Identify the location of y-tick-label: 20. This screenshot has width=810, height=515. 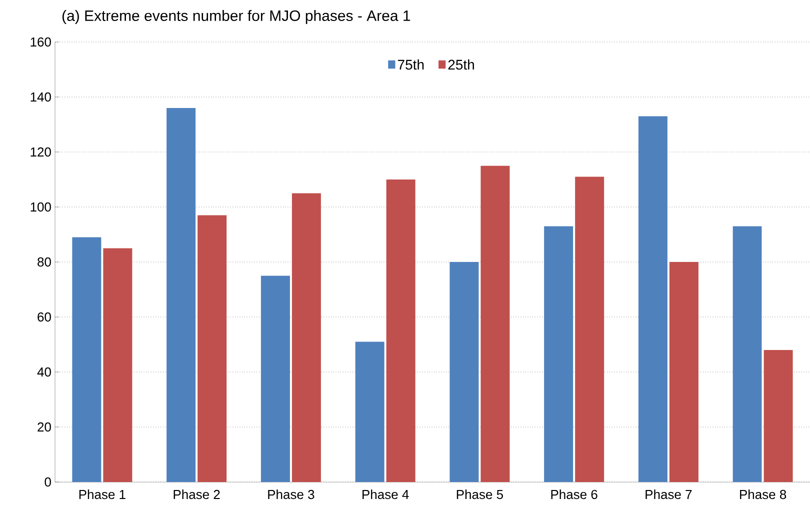
(44, 427).